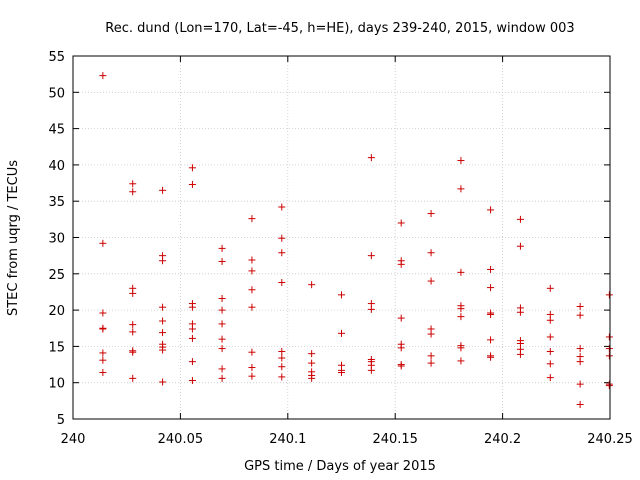  Describe the element at coordinates (56, 130) in the screenshot. I see `y-tick-label: 45` at that location.